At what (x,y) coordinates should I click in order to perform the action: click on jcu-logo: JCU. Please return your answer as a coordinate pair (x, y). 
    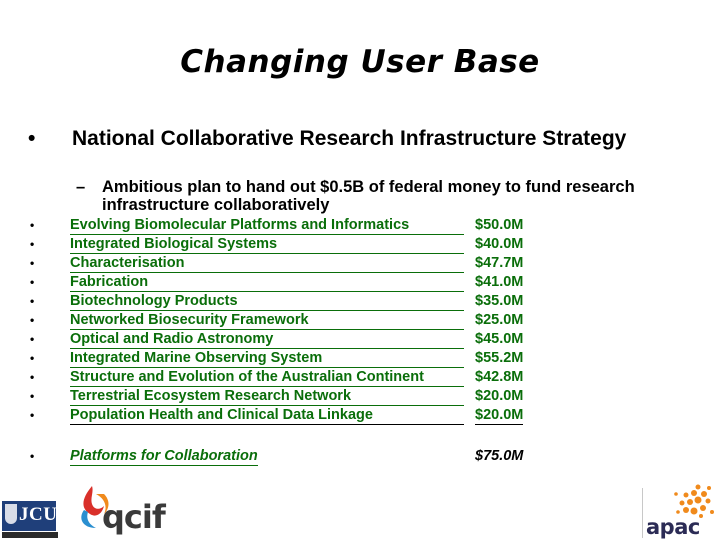
    Looking at the image, I should click on (30, 520).